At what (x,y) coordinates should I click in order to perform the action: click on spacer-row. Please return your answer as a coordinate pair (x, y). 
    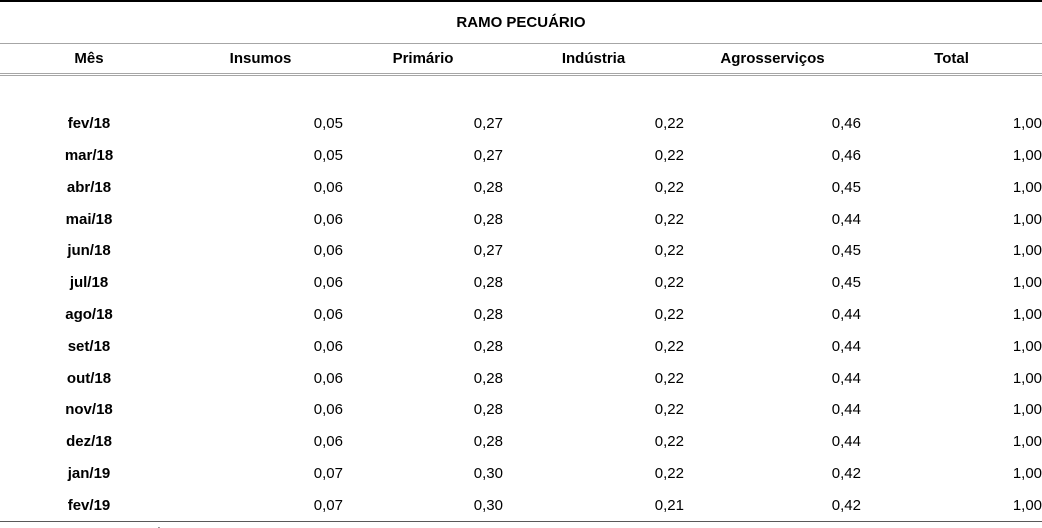
    Looking at the image, I should click on (521, 91).